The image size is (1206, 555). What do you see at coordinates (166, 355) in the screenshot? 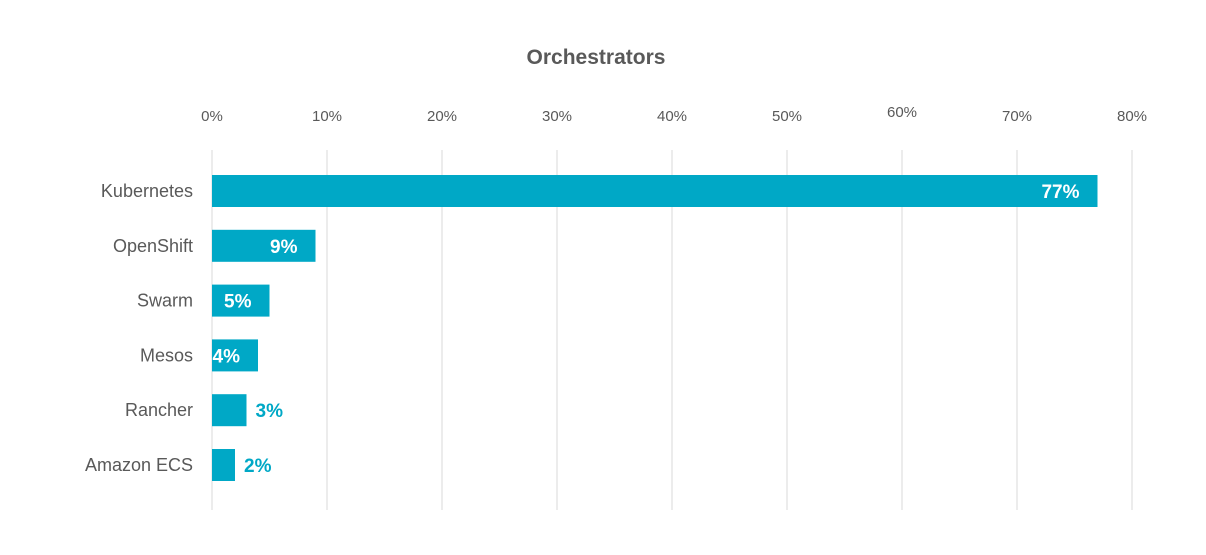
I see `category-label: Mesos` at bounding box center [166, 355].